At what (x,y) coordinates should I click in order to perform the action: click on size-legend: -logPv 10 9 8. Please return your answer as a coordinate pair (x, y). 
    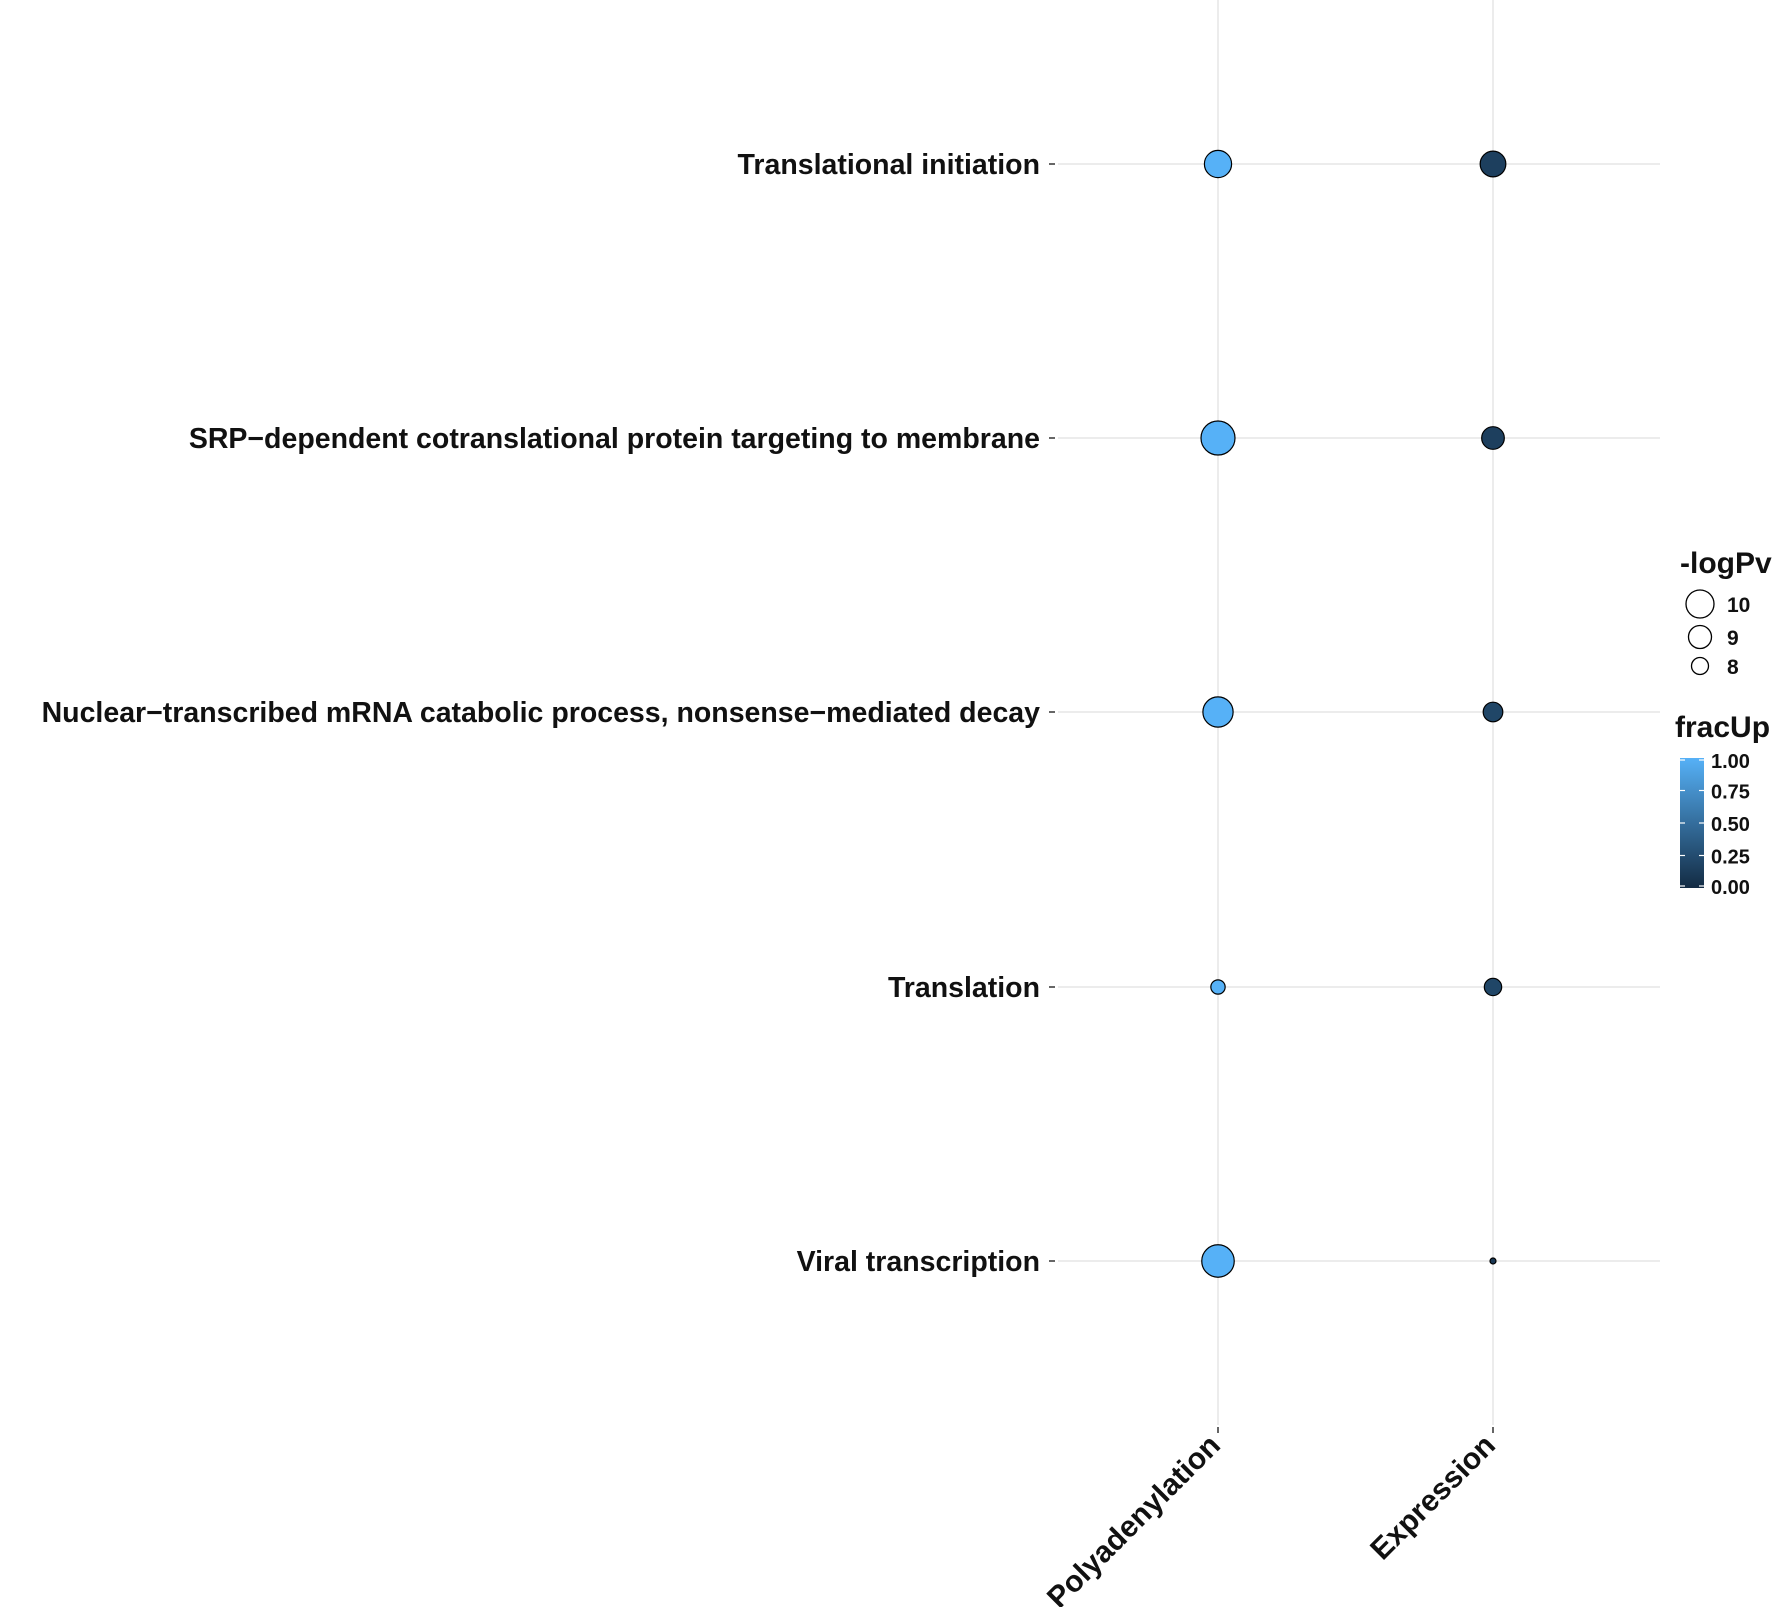
    Looking at the image, I should click on (1726, 613).